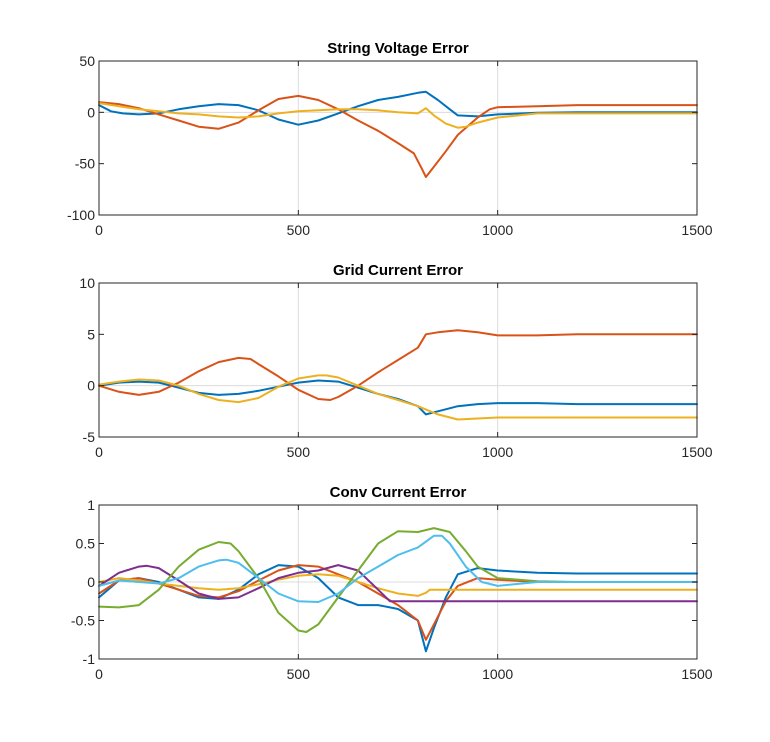  I want to click on y-tick-label: -100, so click(81, 215).